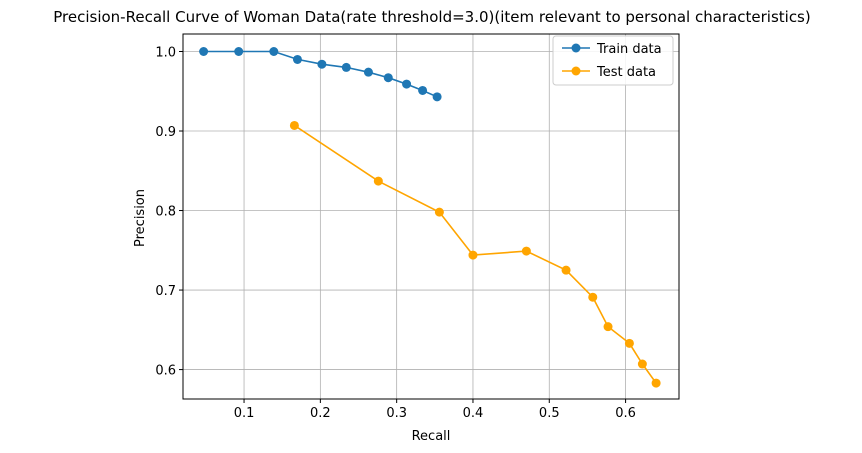 This screenshot has height=453, width=862. What do you see at coordinates (165, 52) in the screenshot?
I see `y-tick-label: 1.0` at bounding box center [165, 52].